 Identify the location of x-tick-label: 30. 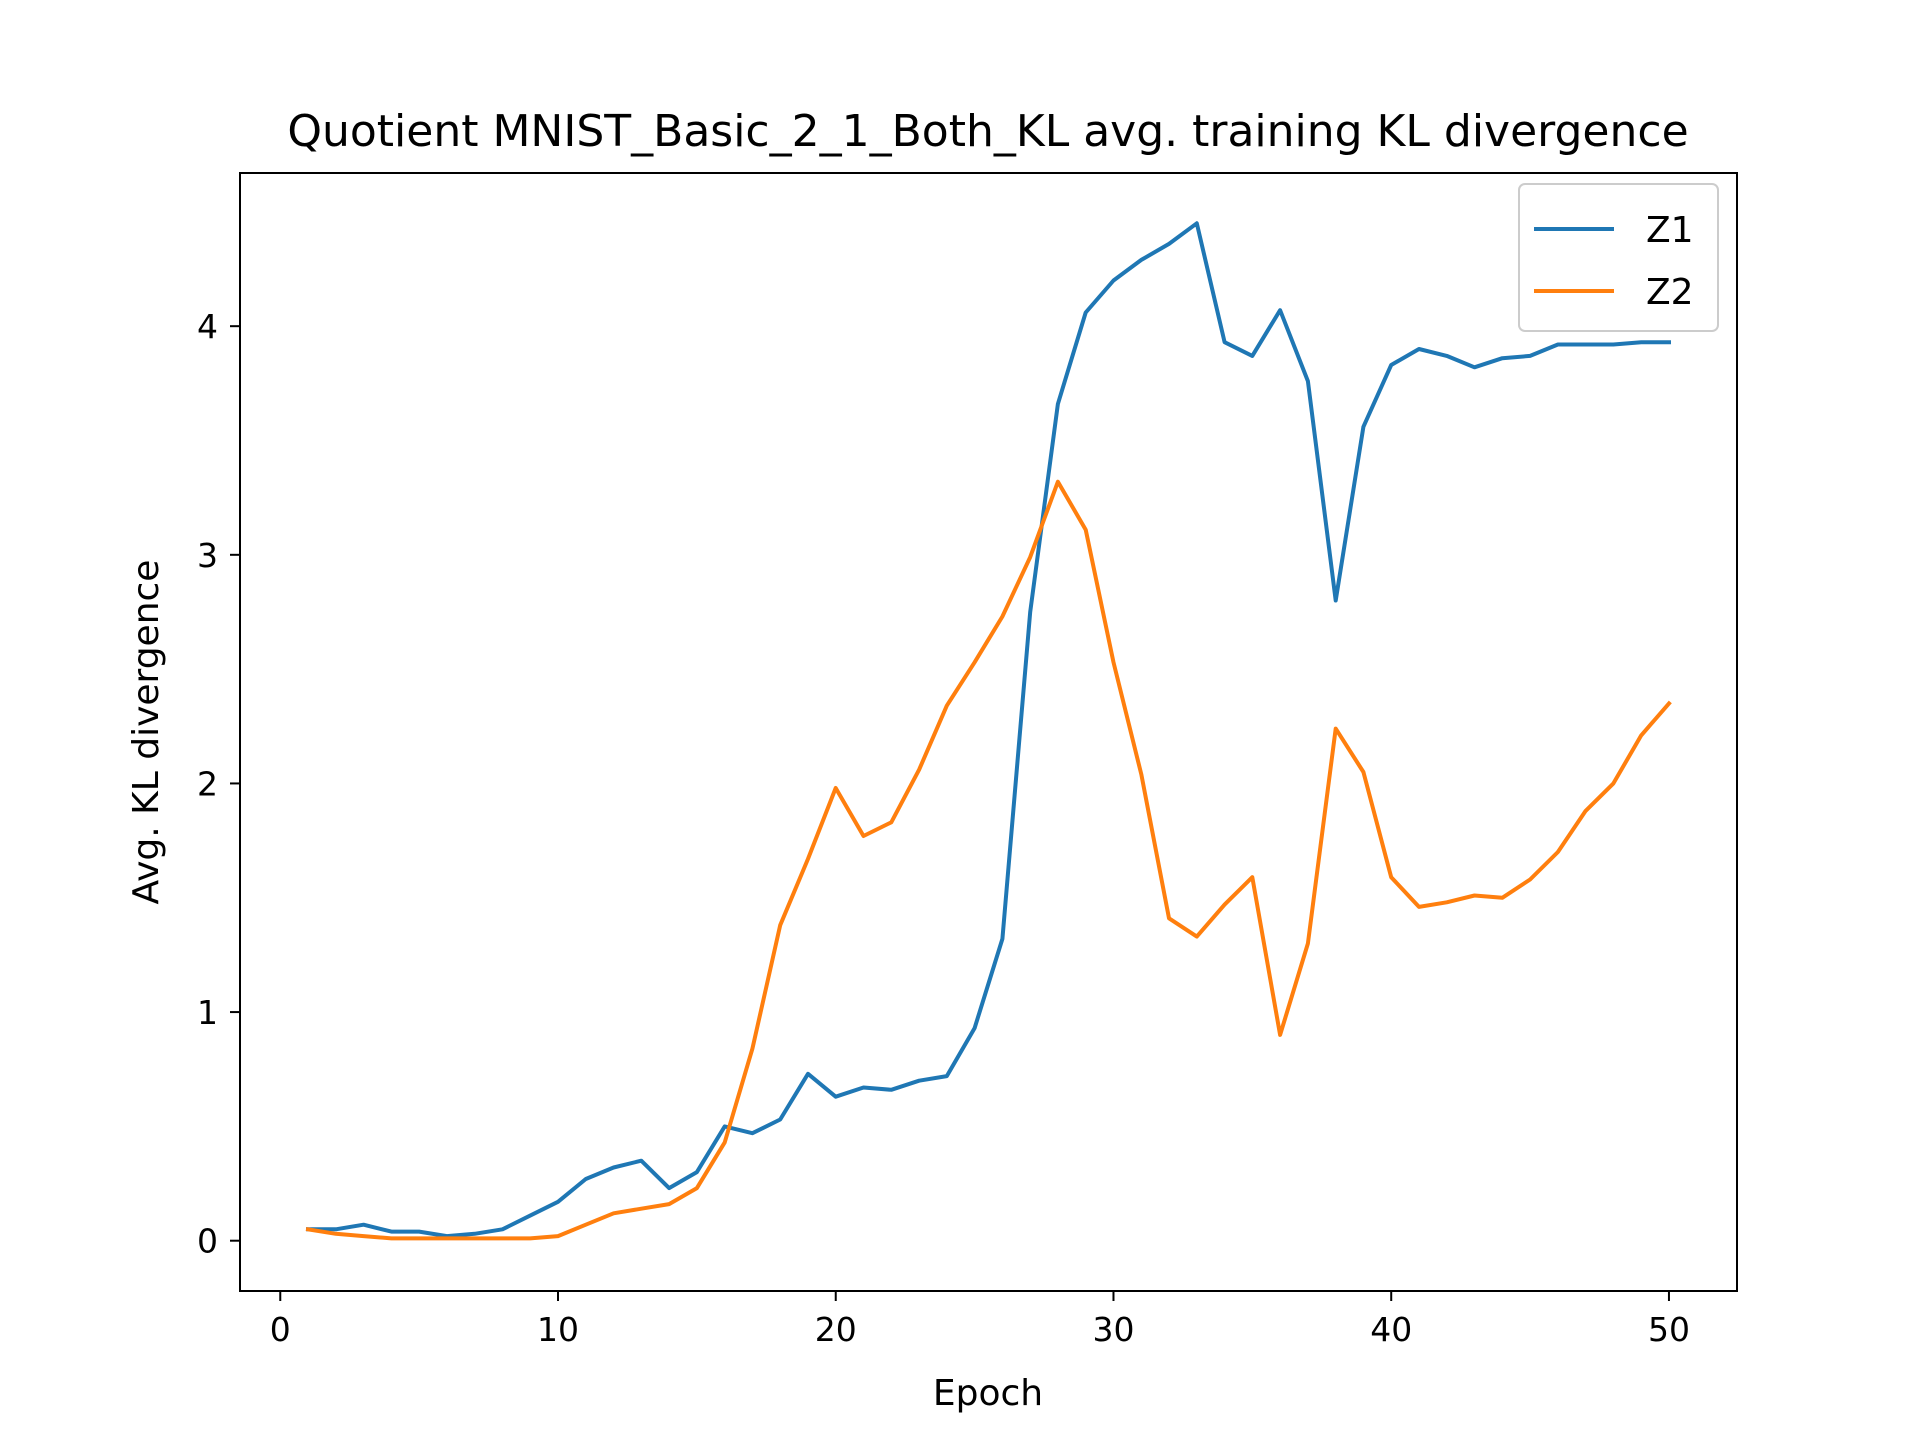
(1113, 1329).